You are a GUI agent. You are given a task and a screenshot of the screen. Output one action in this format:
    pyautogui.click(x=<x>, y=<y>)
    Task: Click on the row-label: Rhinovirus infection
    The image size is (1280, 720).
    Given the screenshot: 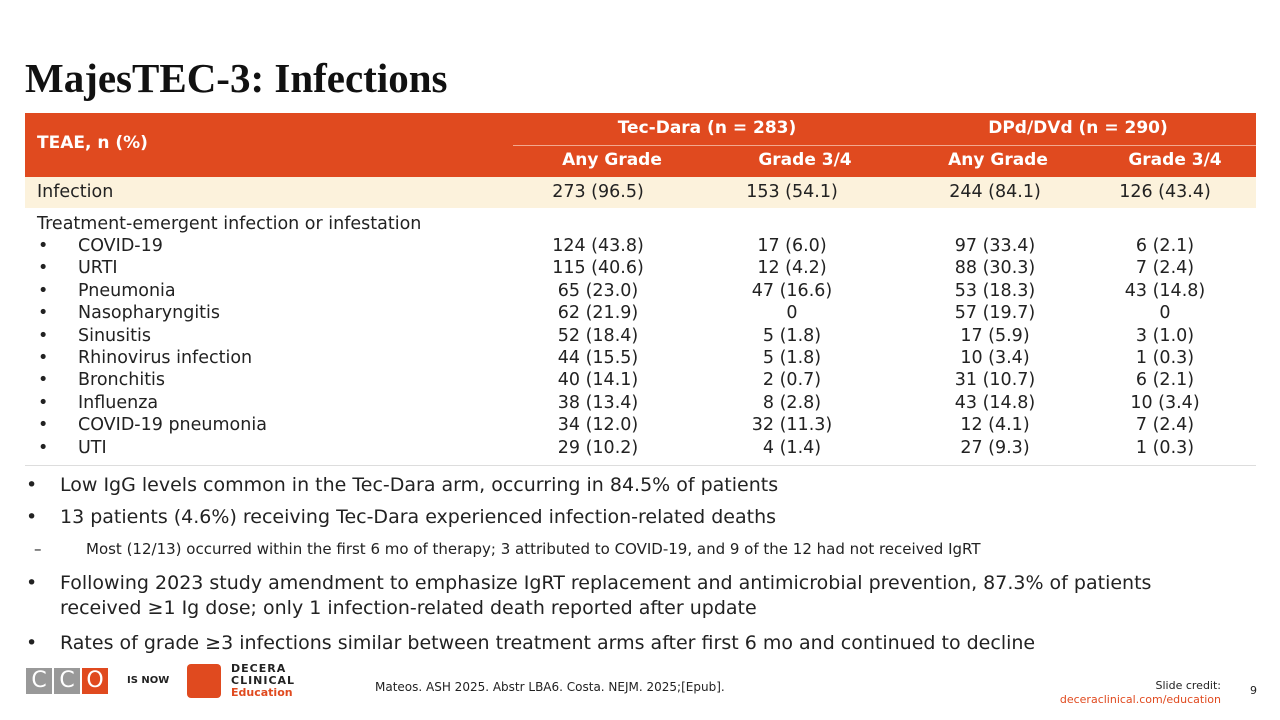 What is the action you would take?
    pyautogui.click(x=145, y=358)
    